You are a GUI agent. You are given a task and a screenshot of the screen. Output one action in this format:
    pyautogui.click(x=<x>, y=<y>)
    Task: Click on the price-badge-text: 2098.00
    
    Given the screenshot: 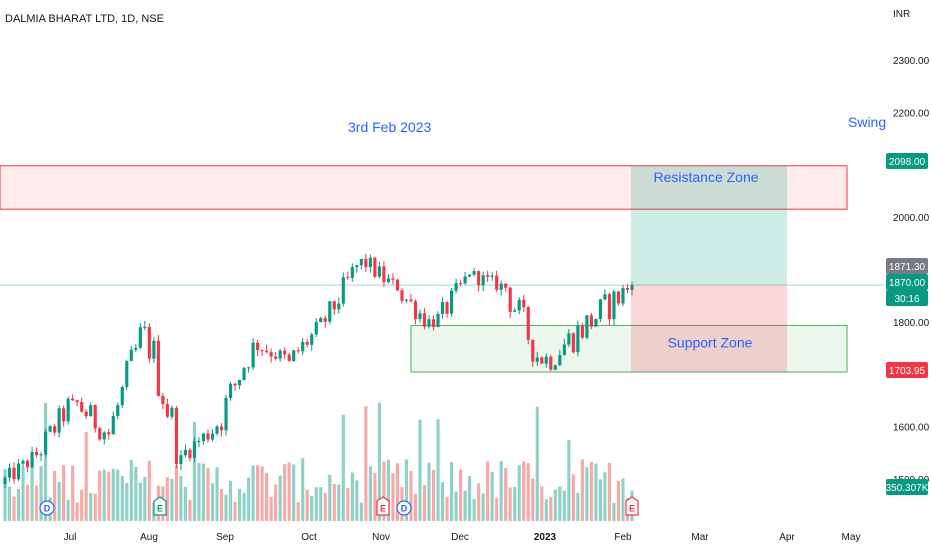 What is the action you would take?
    pyautogui.click(x=907, y=162)
    